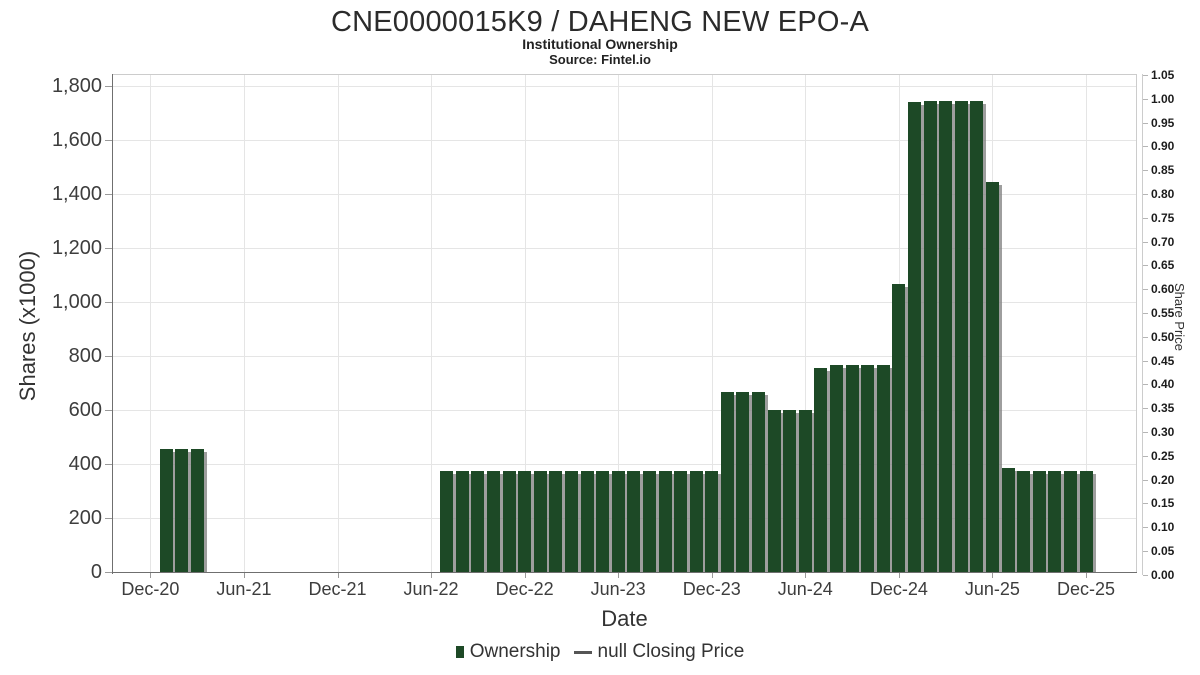  I want to click on x-axis-tick-label: Jun-24, so click(805, 589).